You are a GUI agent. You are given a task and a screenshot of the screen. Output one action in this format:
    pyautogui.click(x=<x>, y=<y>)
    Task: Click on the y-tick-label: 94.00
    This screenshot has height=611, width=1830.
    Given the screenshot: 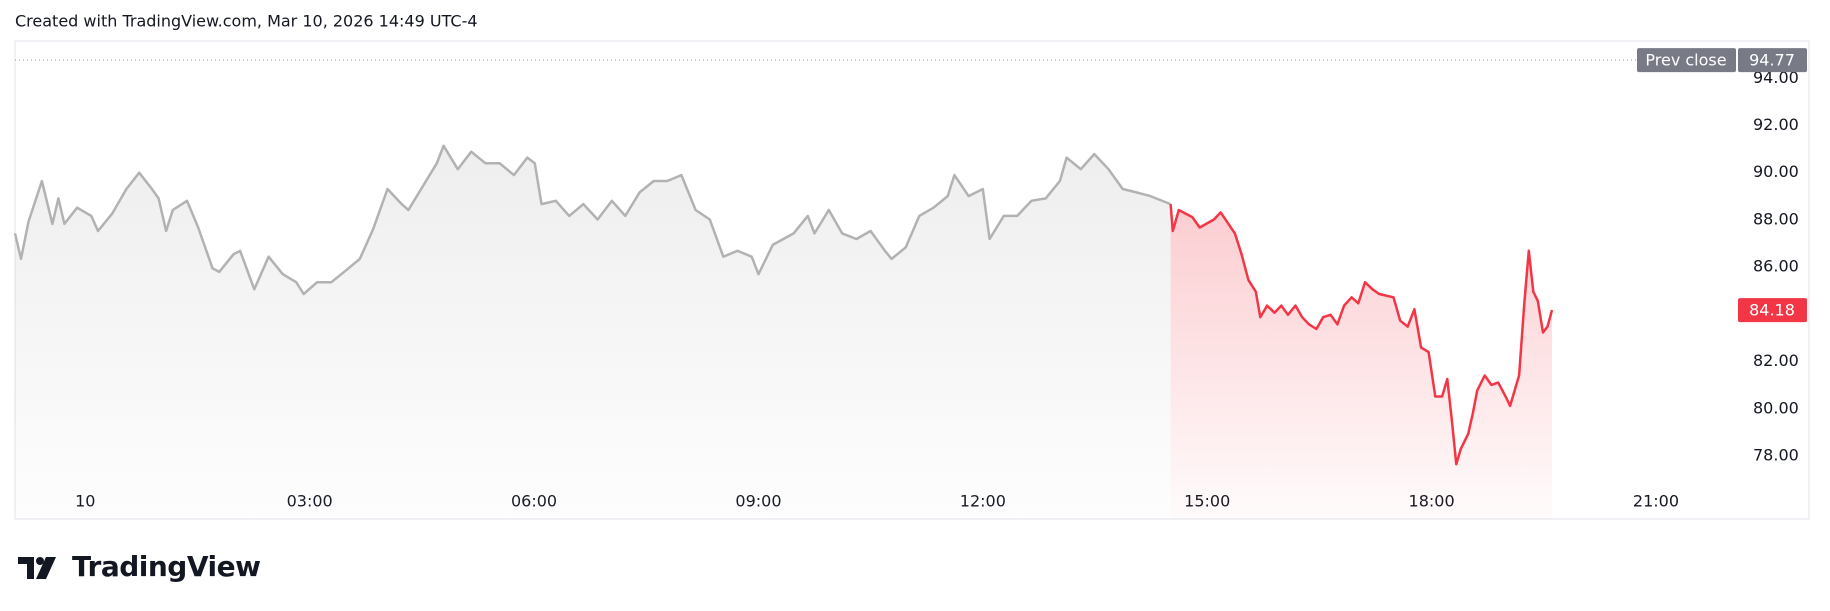 What is the action you would take?
    pyautogui.click(x=1776, y=77)
    